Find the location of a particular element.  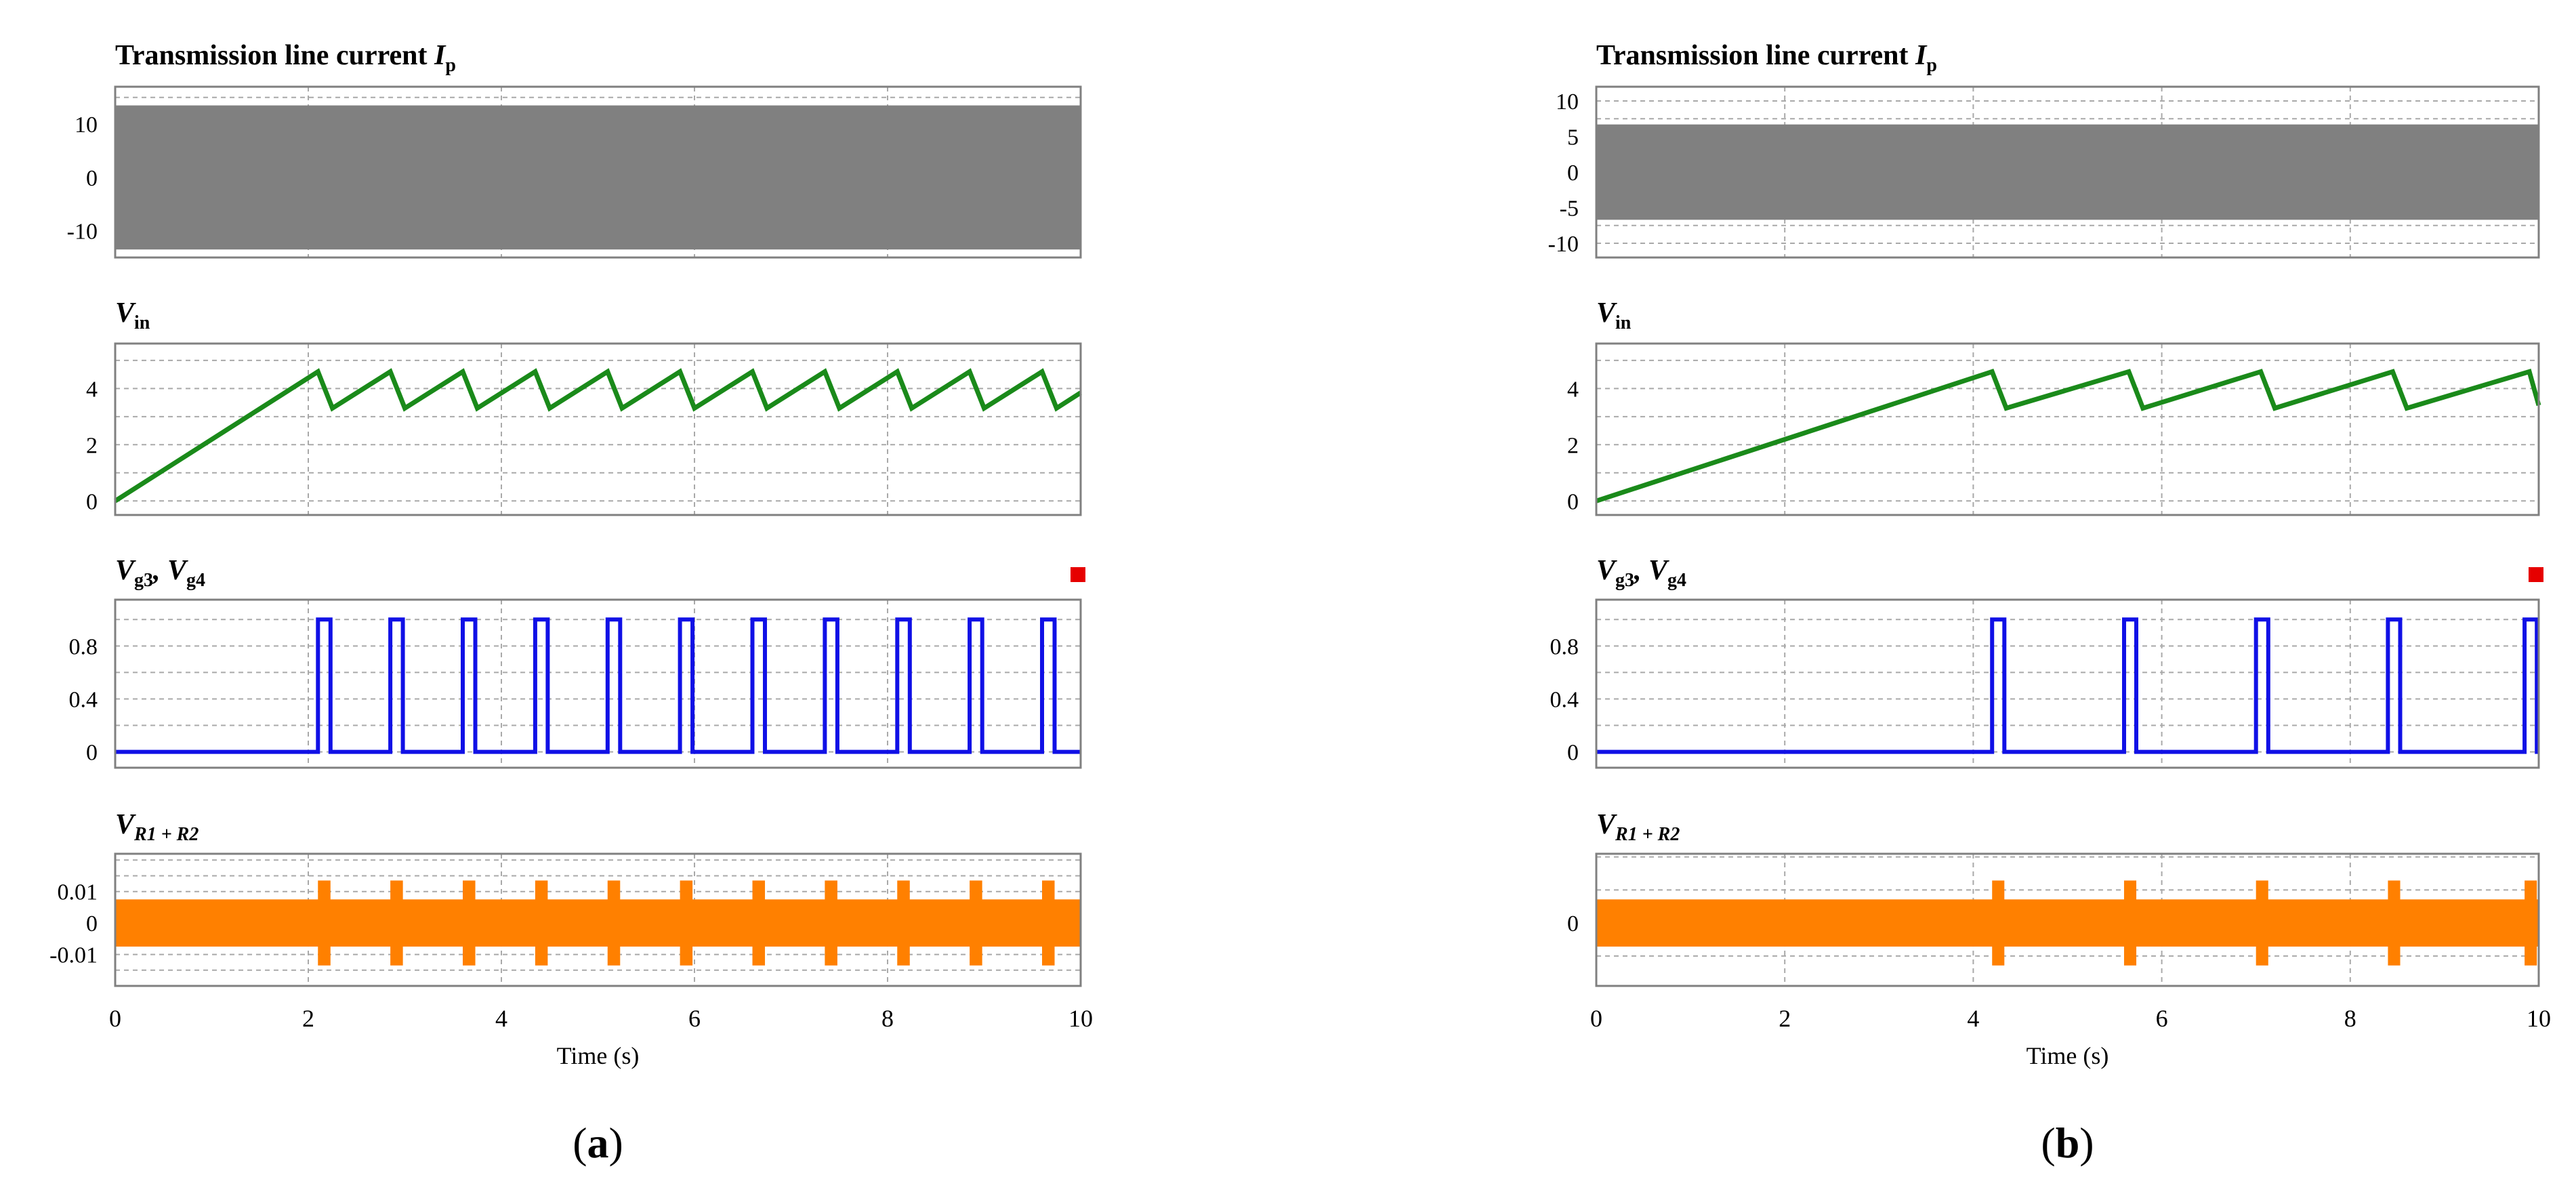

panel-title: Vin is located at coordinates (1614, 315).